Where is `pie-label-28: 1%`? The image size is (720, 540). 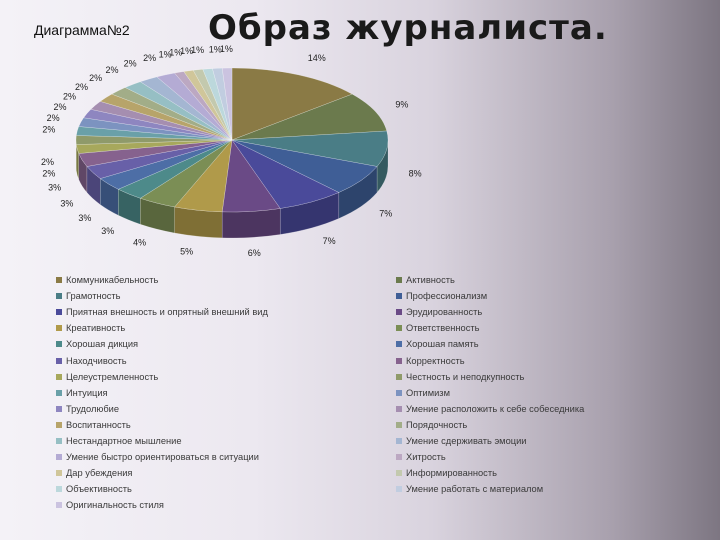 pie-label-28: 1% is located at coordinates (226, 49).